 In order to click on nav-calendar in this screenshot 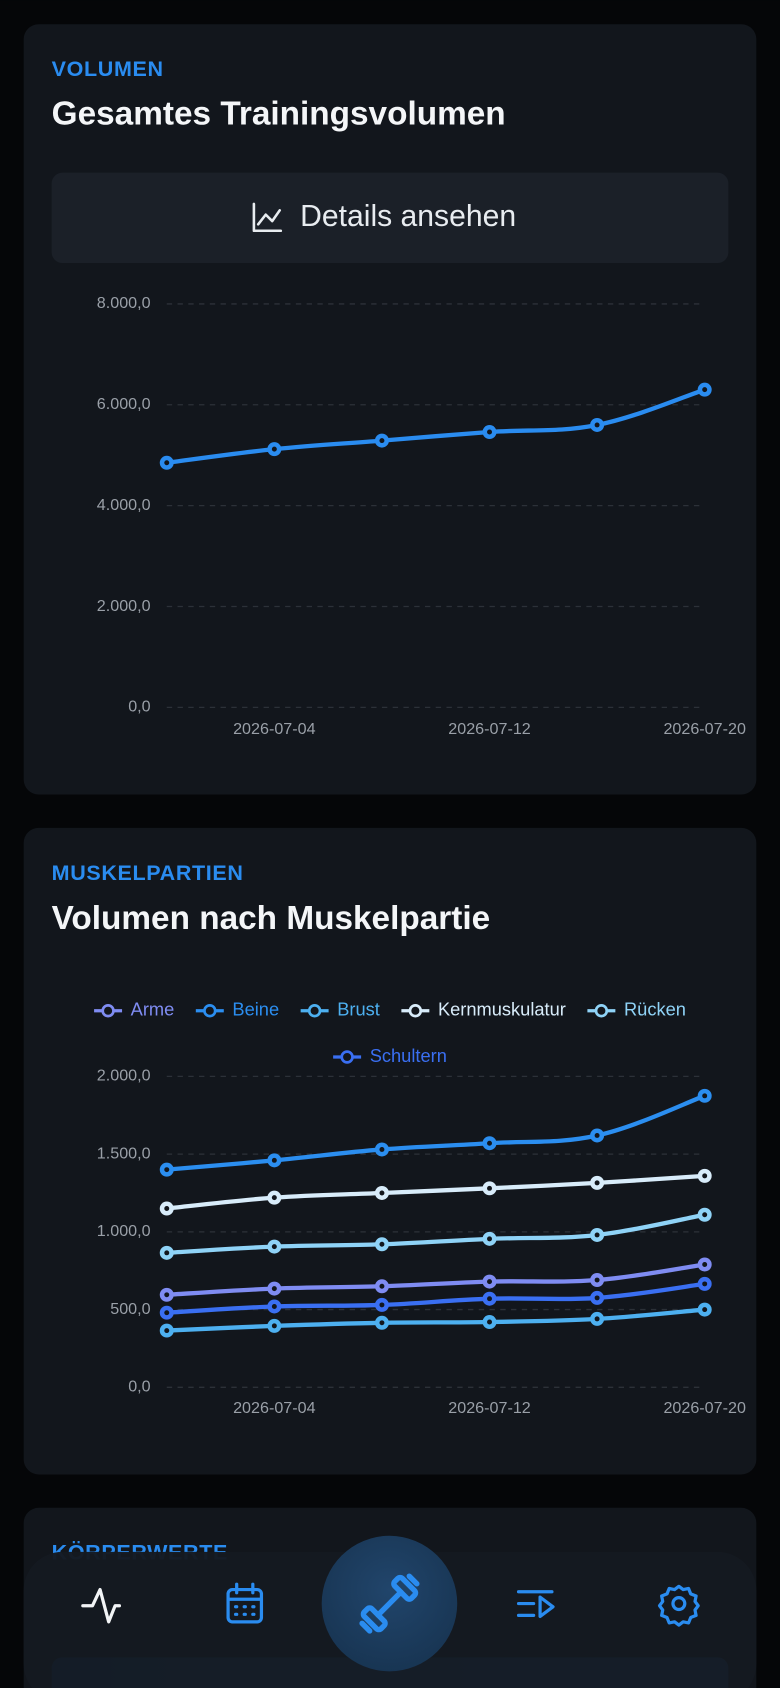, I will do `click(245, 1603)`.